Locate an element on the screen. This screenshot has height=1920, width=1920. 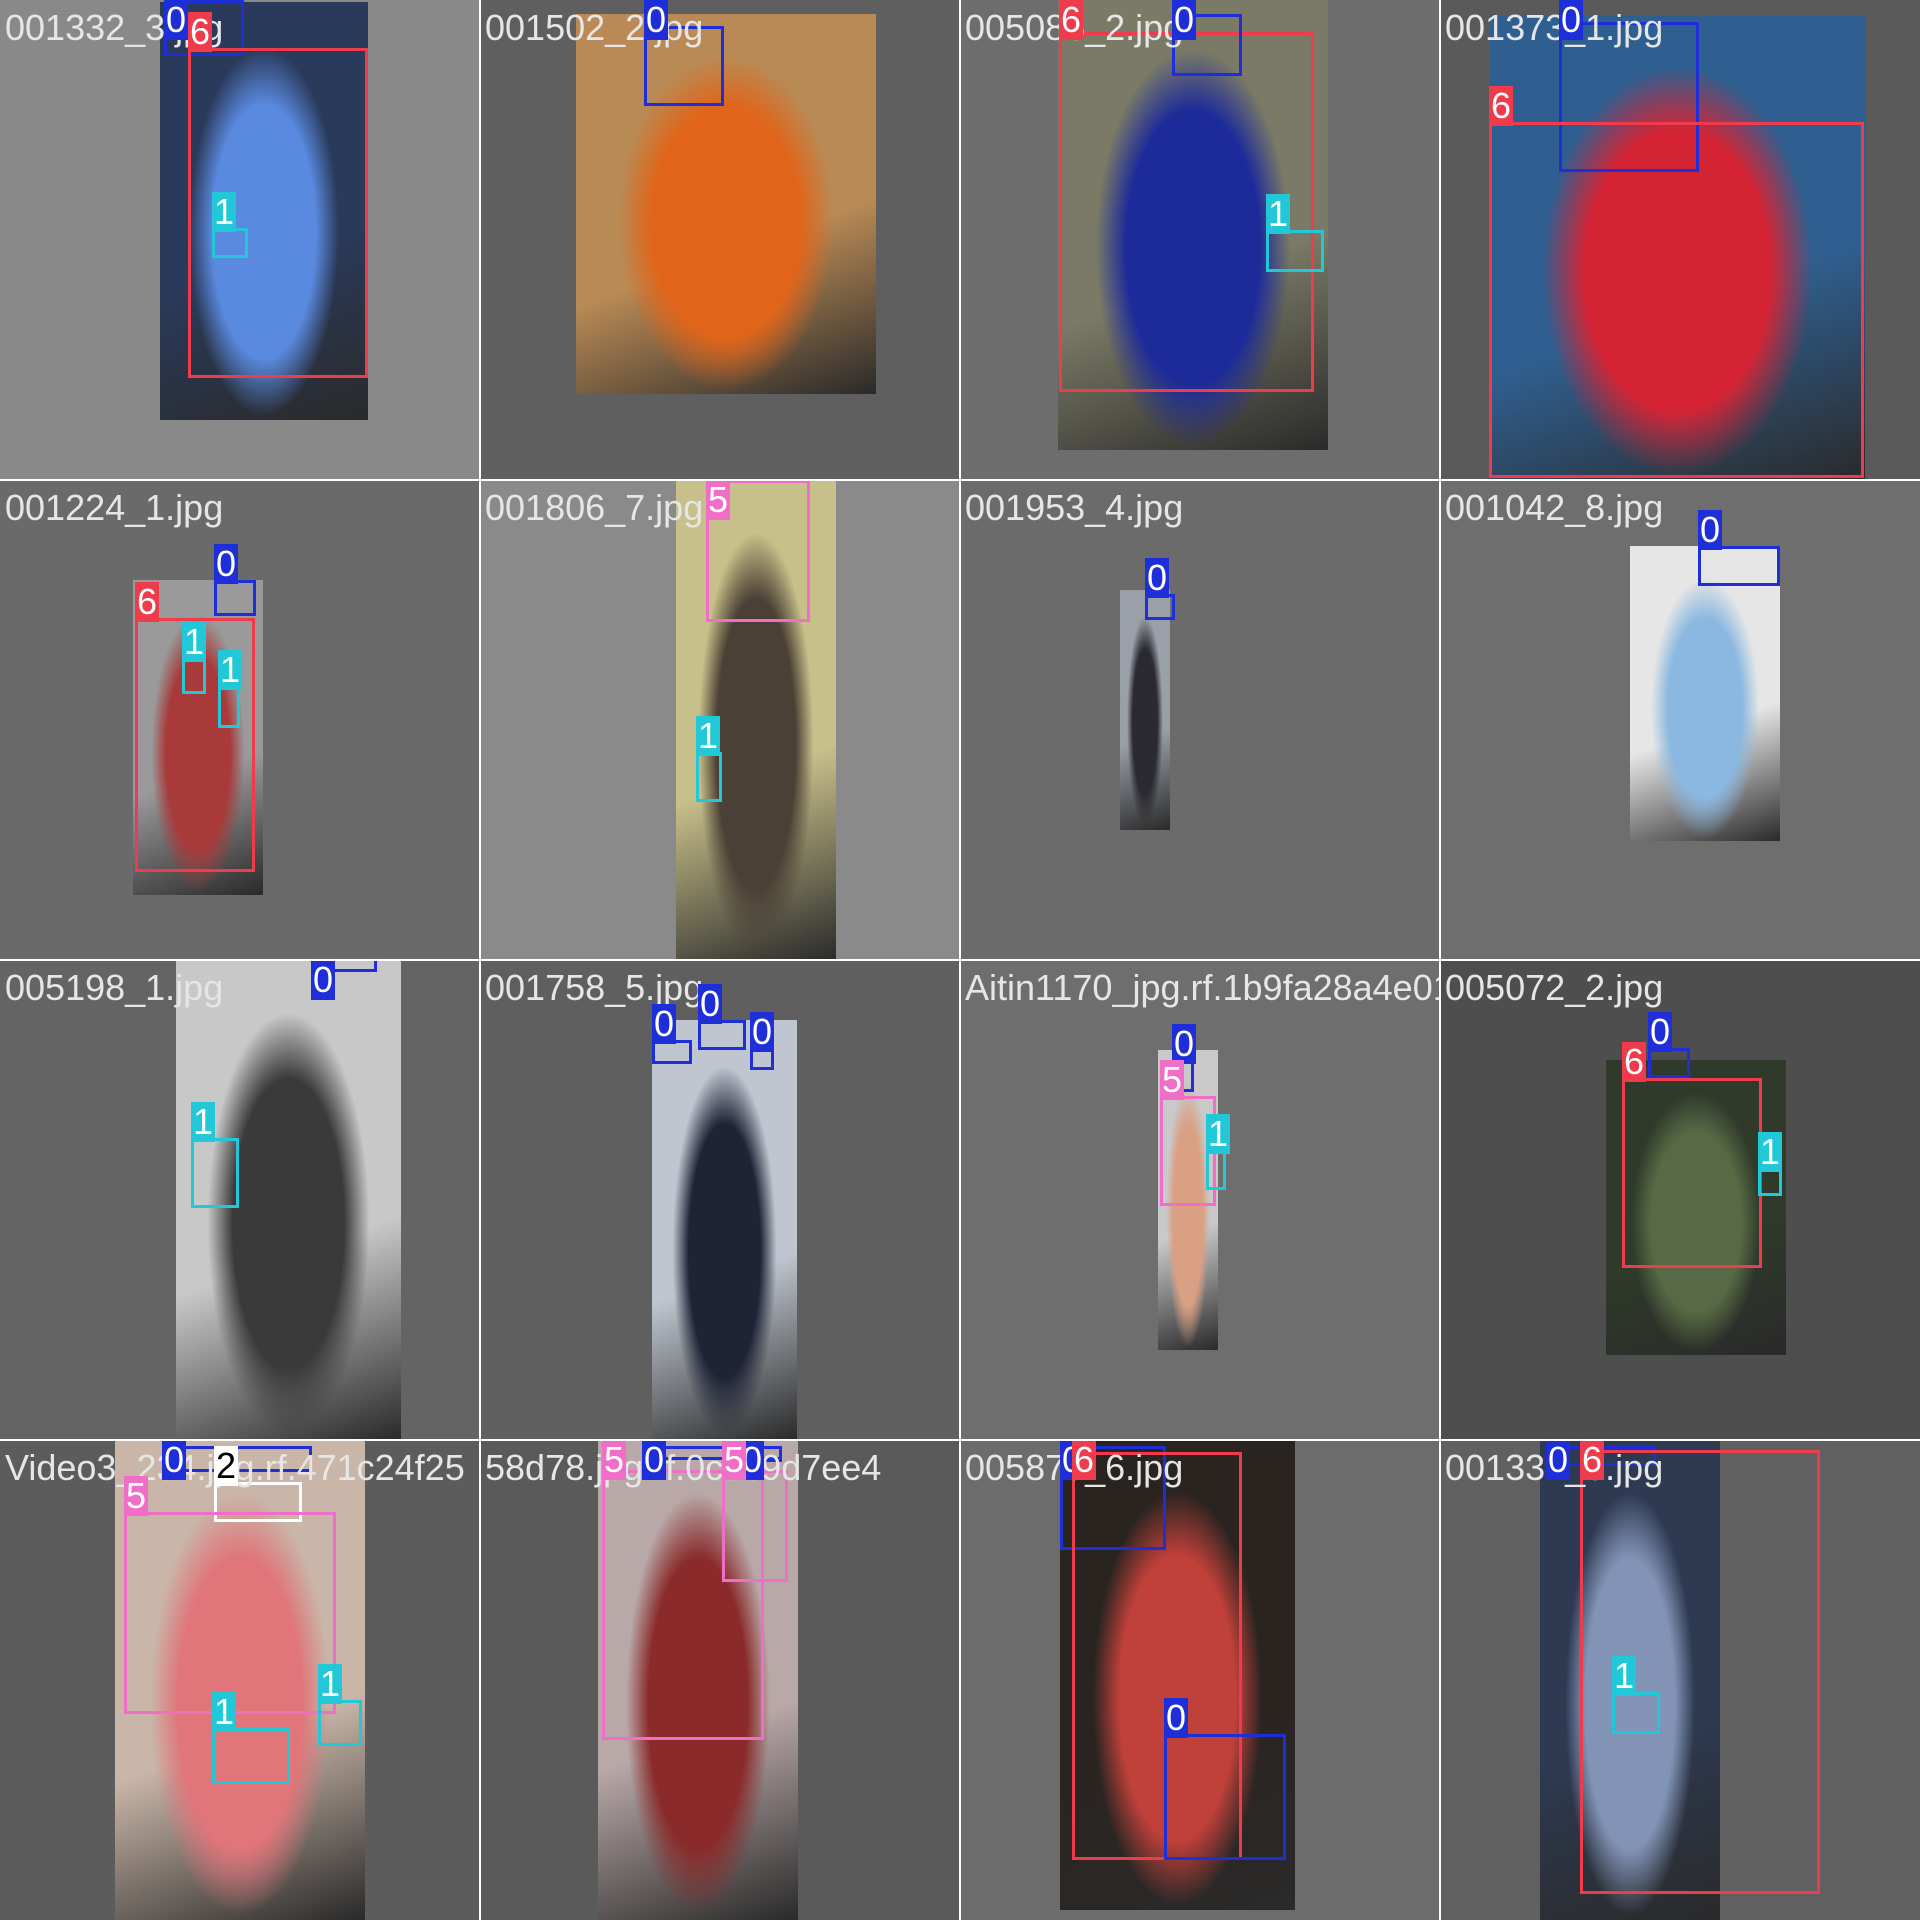
tile-filename: 001502_2.jpg is located at coordinates (594, 27).